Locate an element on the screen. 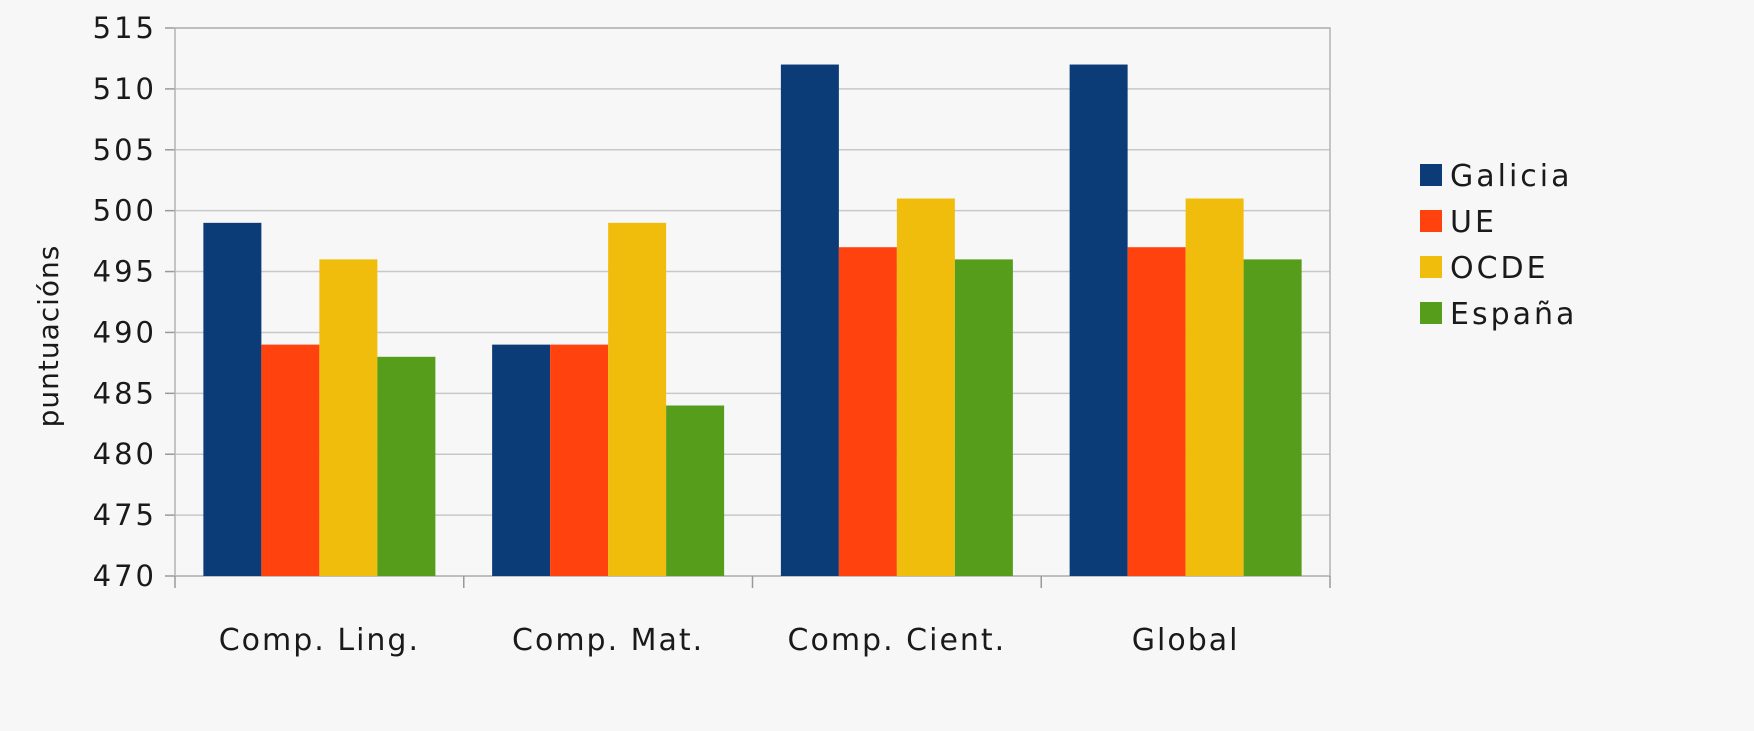 The width and height of the screenshot is (1754, 731). legend: Galicia UE OCDE España is located at coordinates (1498, 245).